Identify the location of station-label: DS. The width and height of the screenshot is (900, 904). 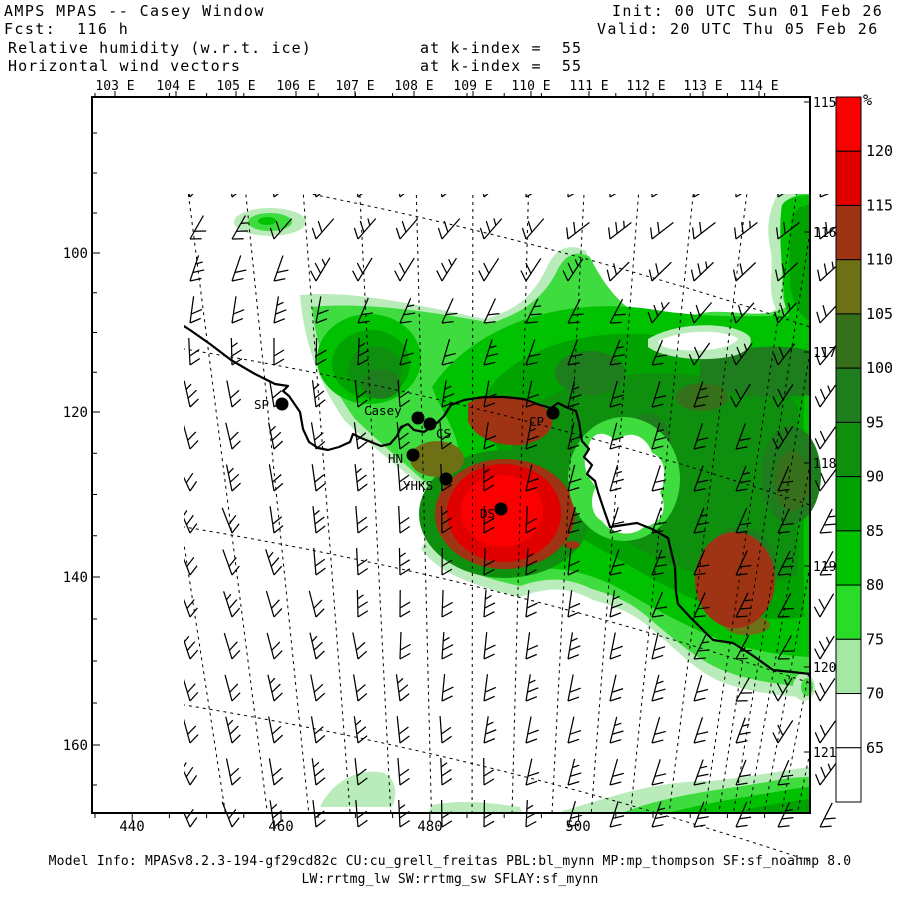
(487, 513).